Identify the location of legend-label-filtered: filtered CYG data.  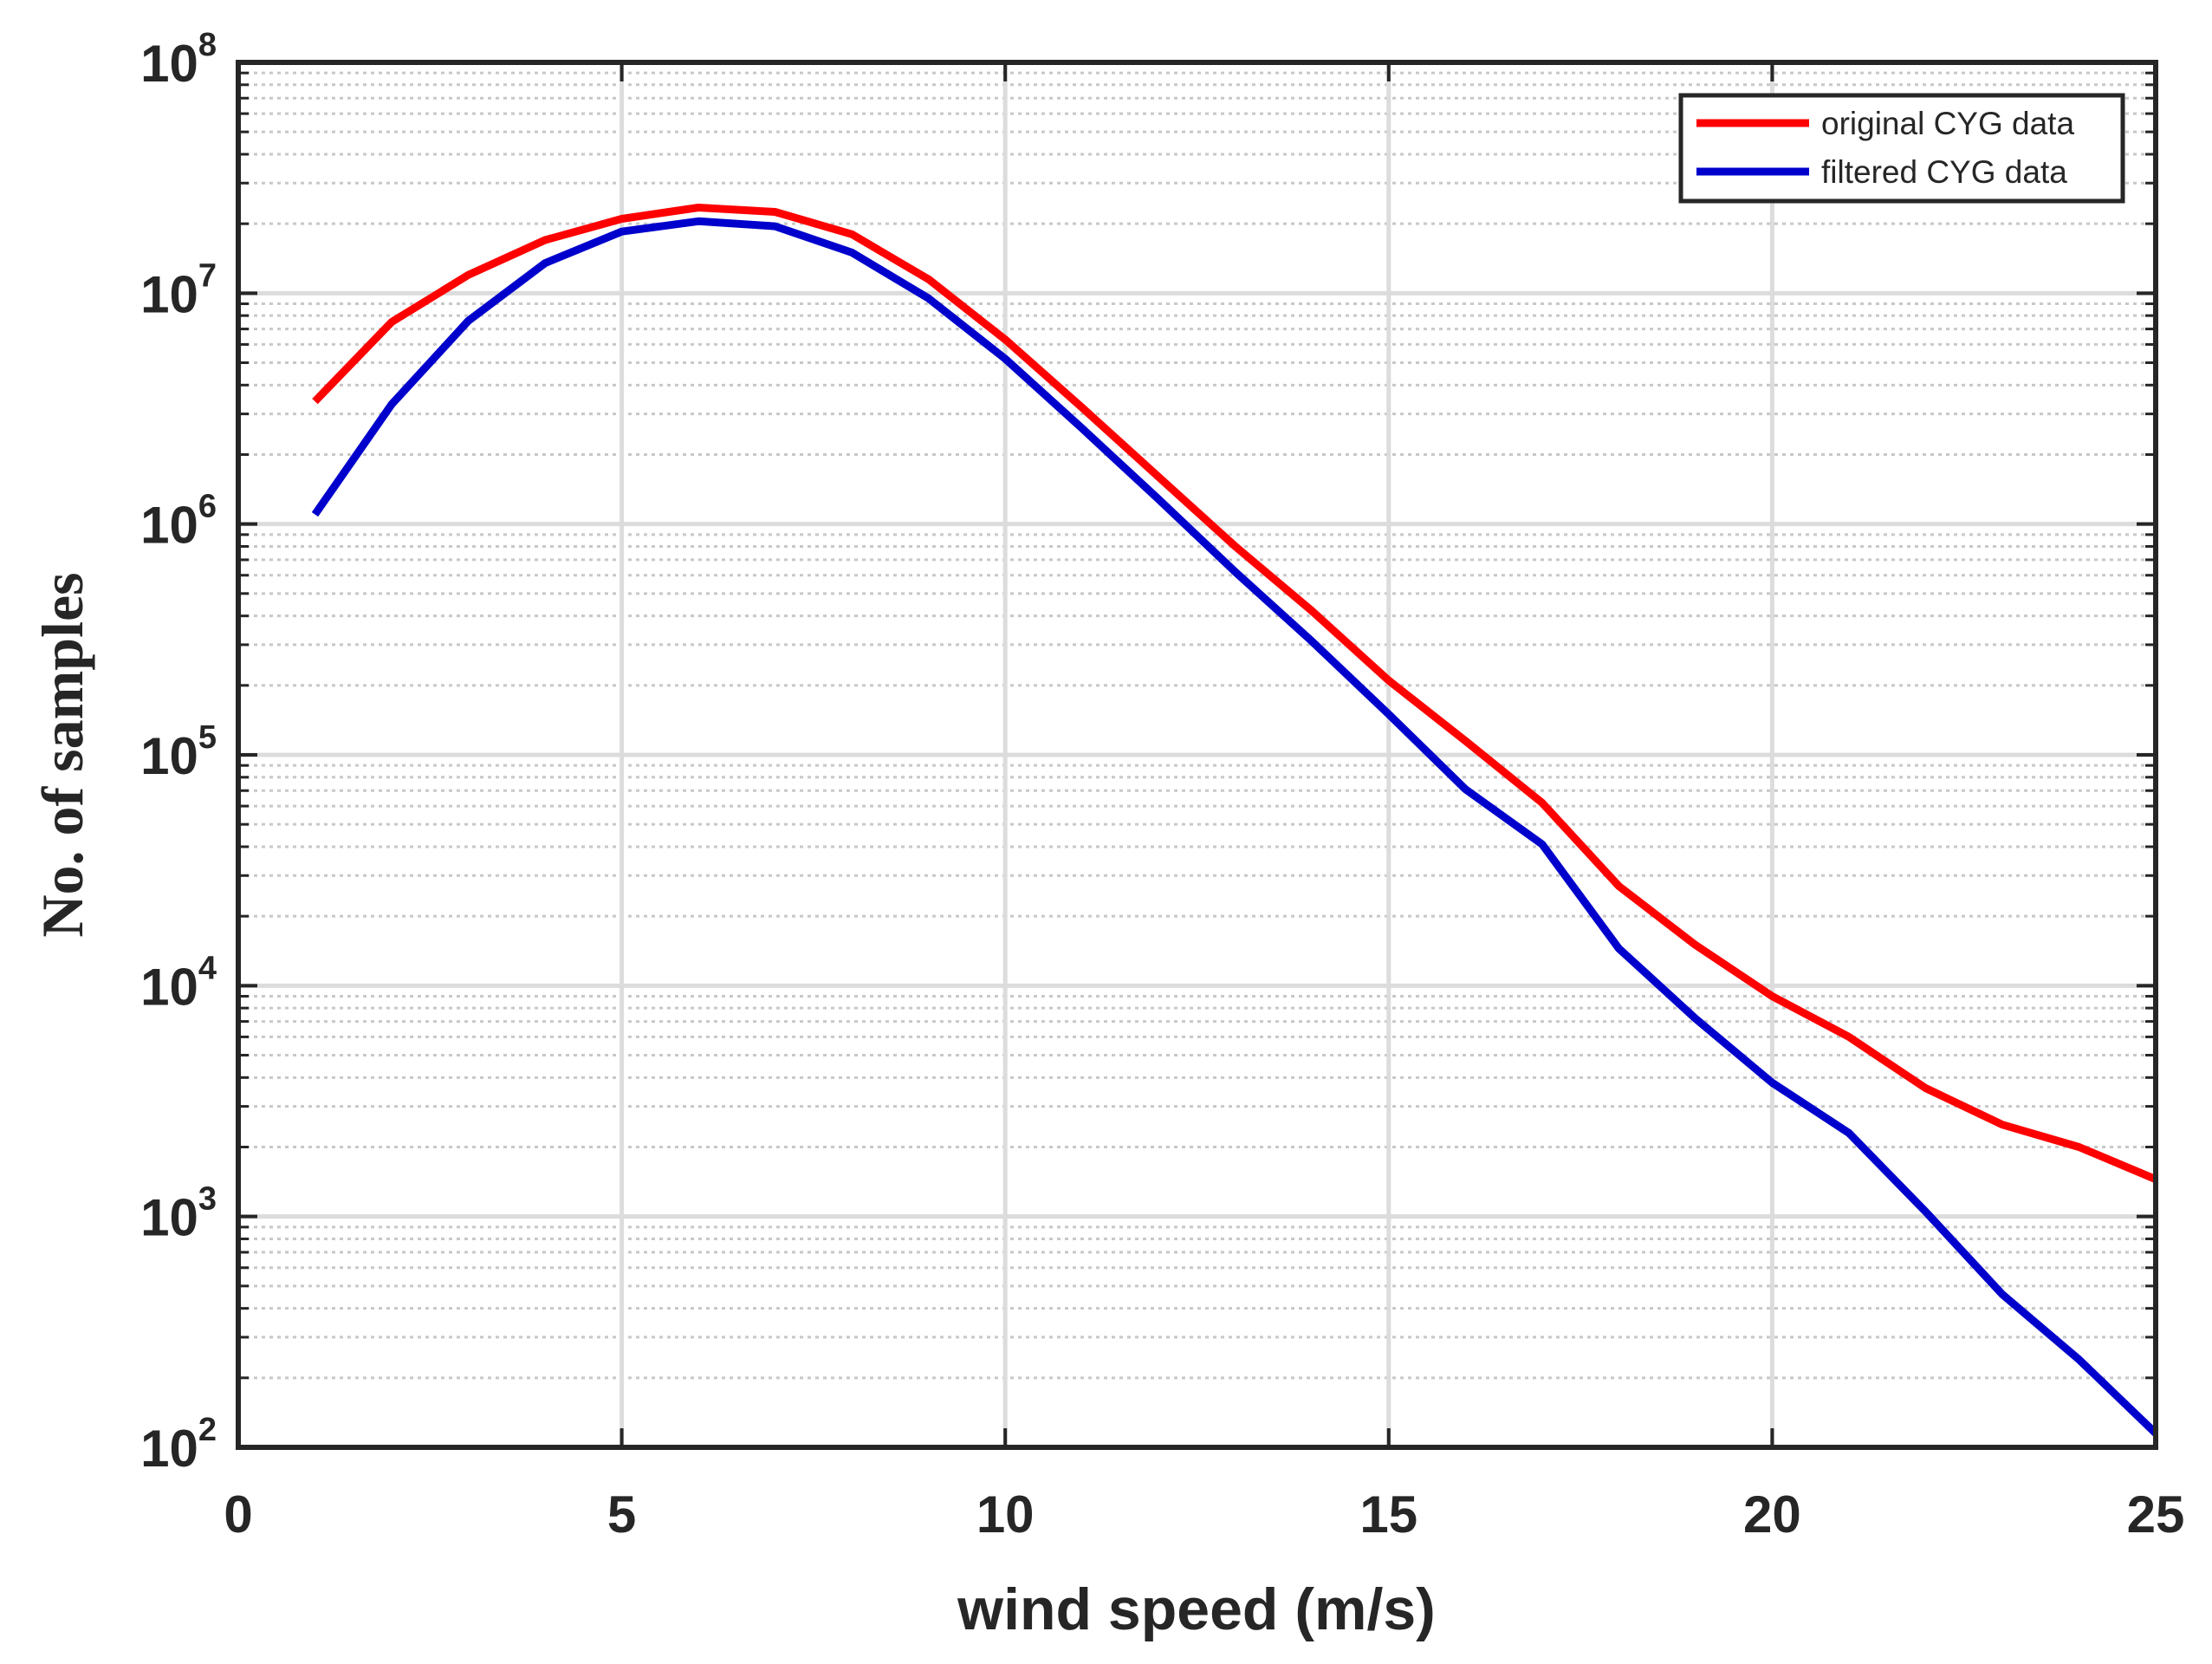
(1944, 172).